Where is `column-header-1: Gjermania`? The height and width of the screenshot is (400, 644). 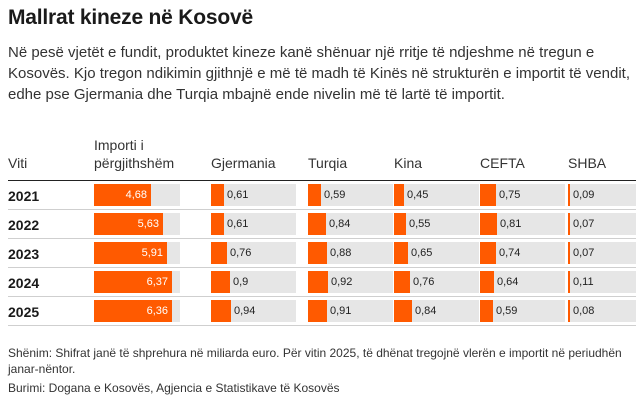 column-header-1: Gjermania is located at coordinates (243, 163).